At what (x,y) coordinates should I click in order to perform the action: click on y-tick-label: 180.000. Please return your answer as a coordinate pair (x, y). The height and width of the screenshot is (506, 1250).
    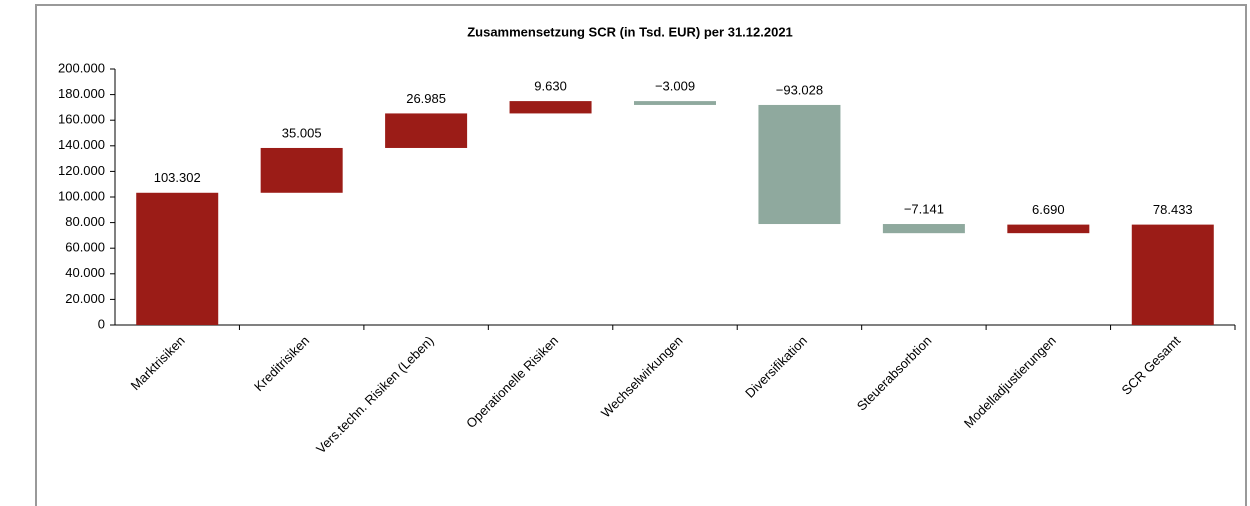
    Looking at the image, I should click on (81, 93).